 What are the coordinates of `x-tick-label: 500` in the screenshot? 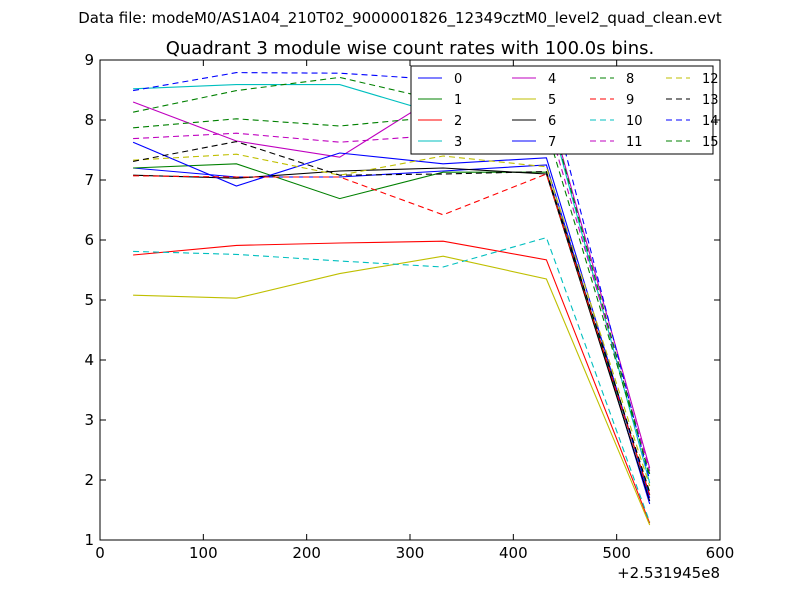 It's located at (616, 553).